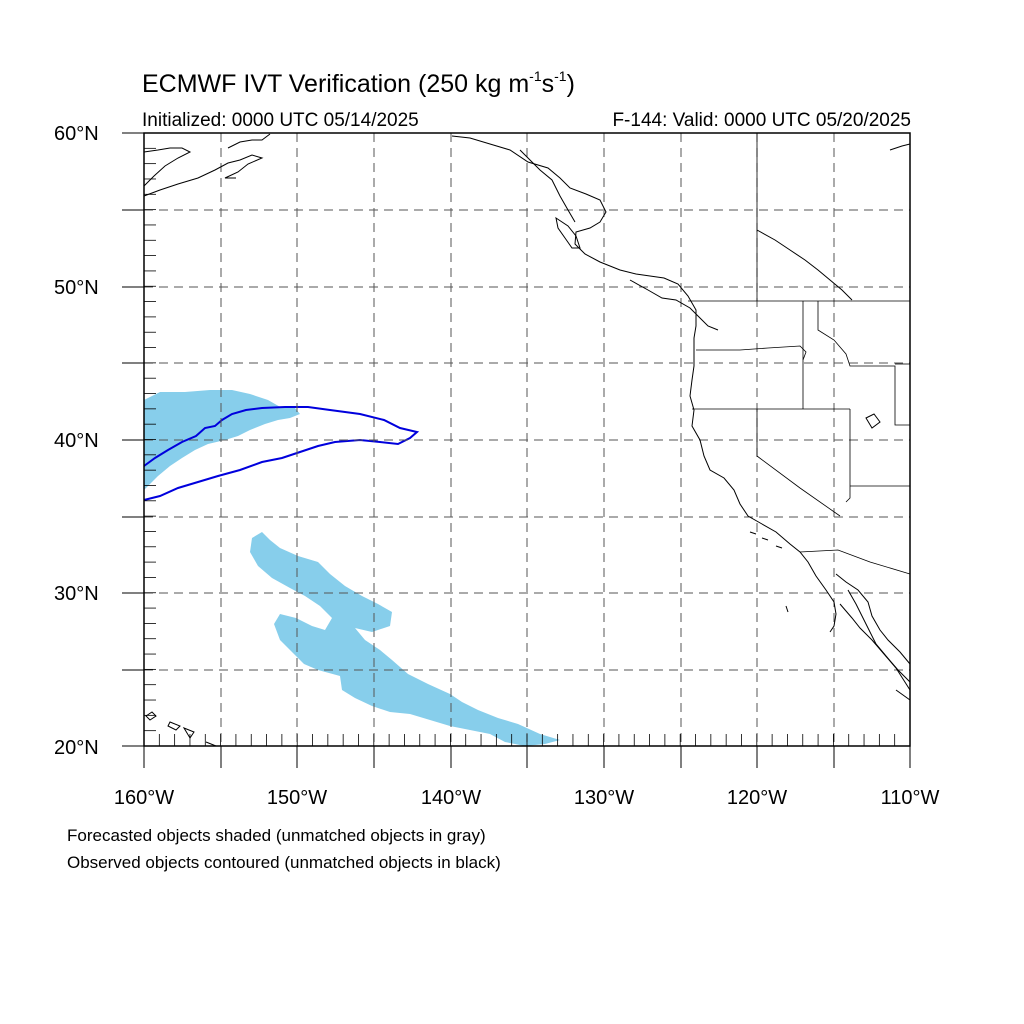  Describe the element at coordinates (757, 798) in the screenshot. I see `lon-label: 120°W` at that location.